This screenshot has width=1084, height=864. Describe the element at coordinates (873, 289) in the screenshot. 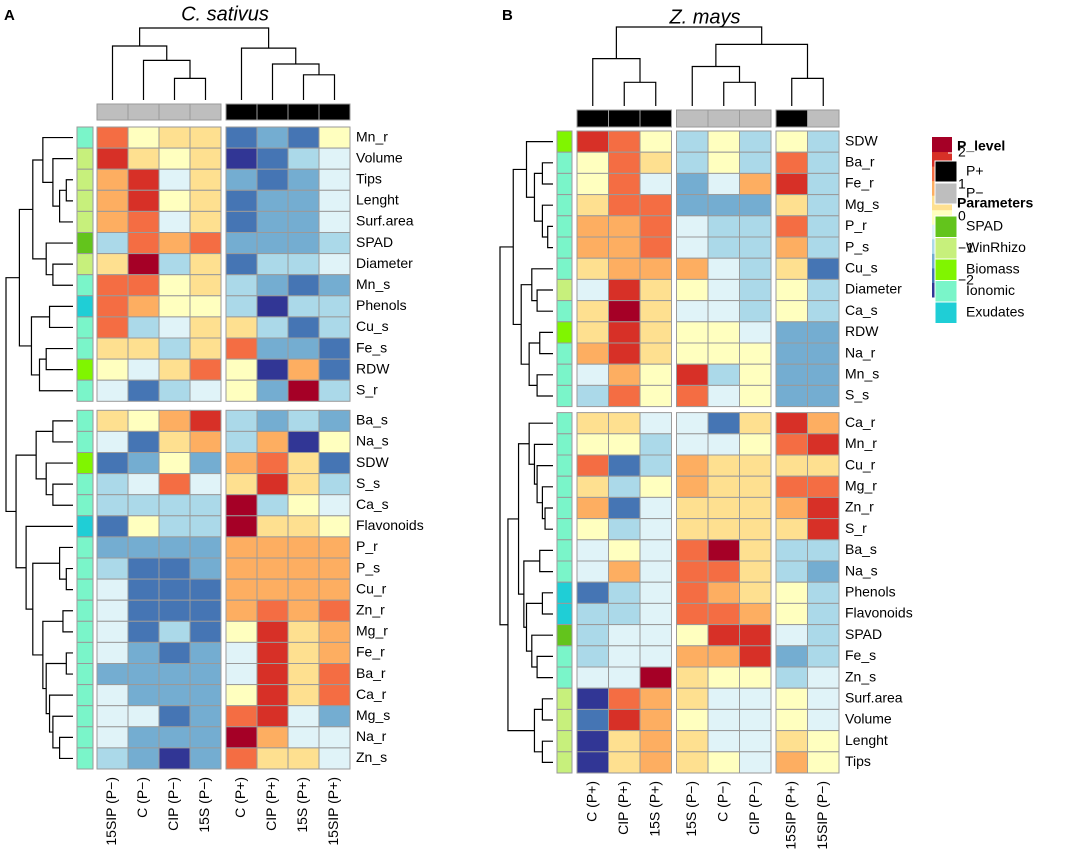

I see `row-label: Diameter` at that location.